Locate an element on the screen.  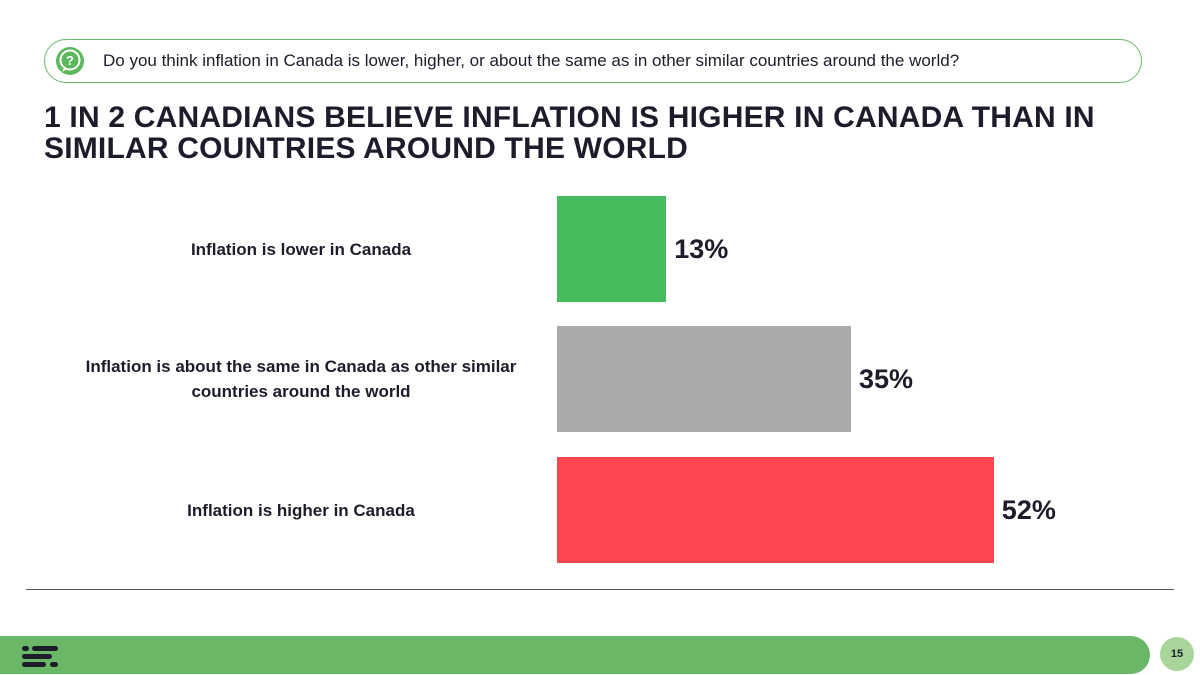
question-bubble-icon: ? is located at coordinates (70, 61).